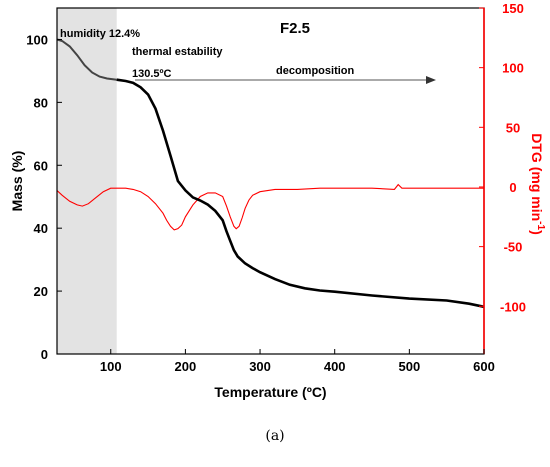  Describe the element at coordinates (335, 366) in the screenshot. I see `x-tick-label: 400` at that location.